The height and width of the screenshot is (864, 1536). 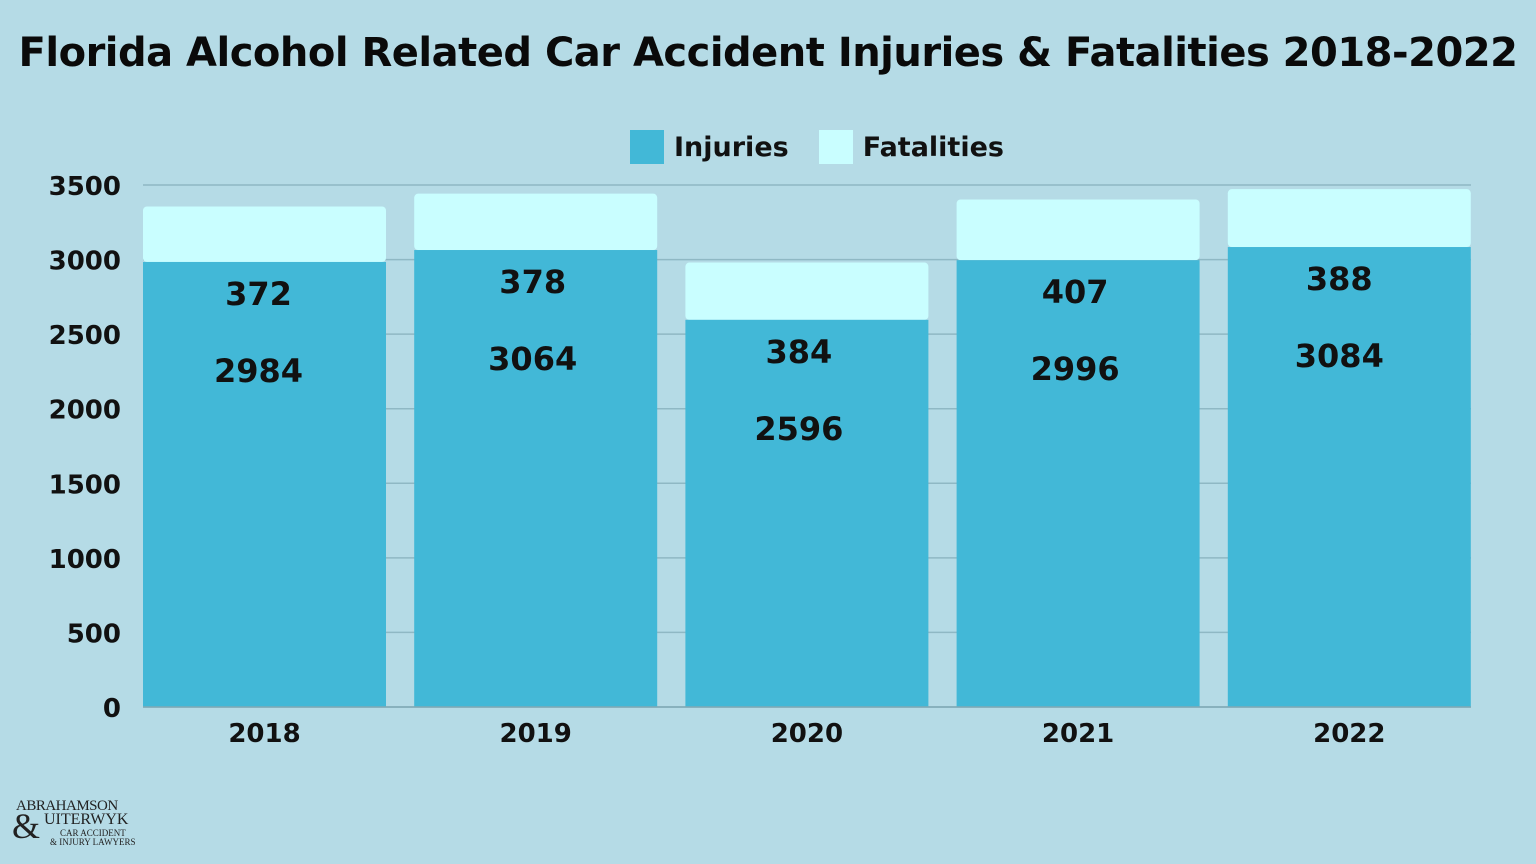 I want to click on logo-text: CAR ACCIDENT, so click(x=93, y=833).